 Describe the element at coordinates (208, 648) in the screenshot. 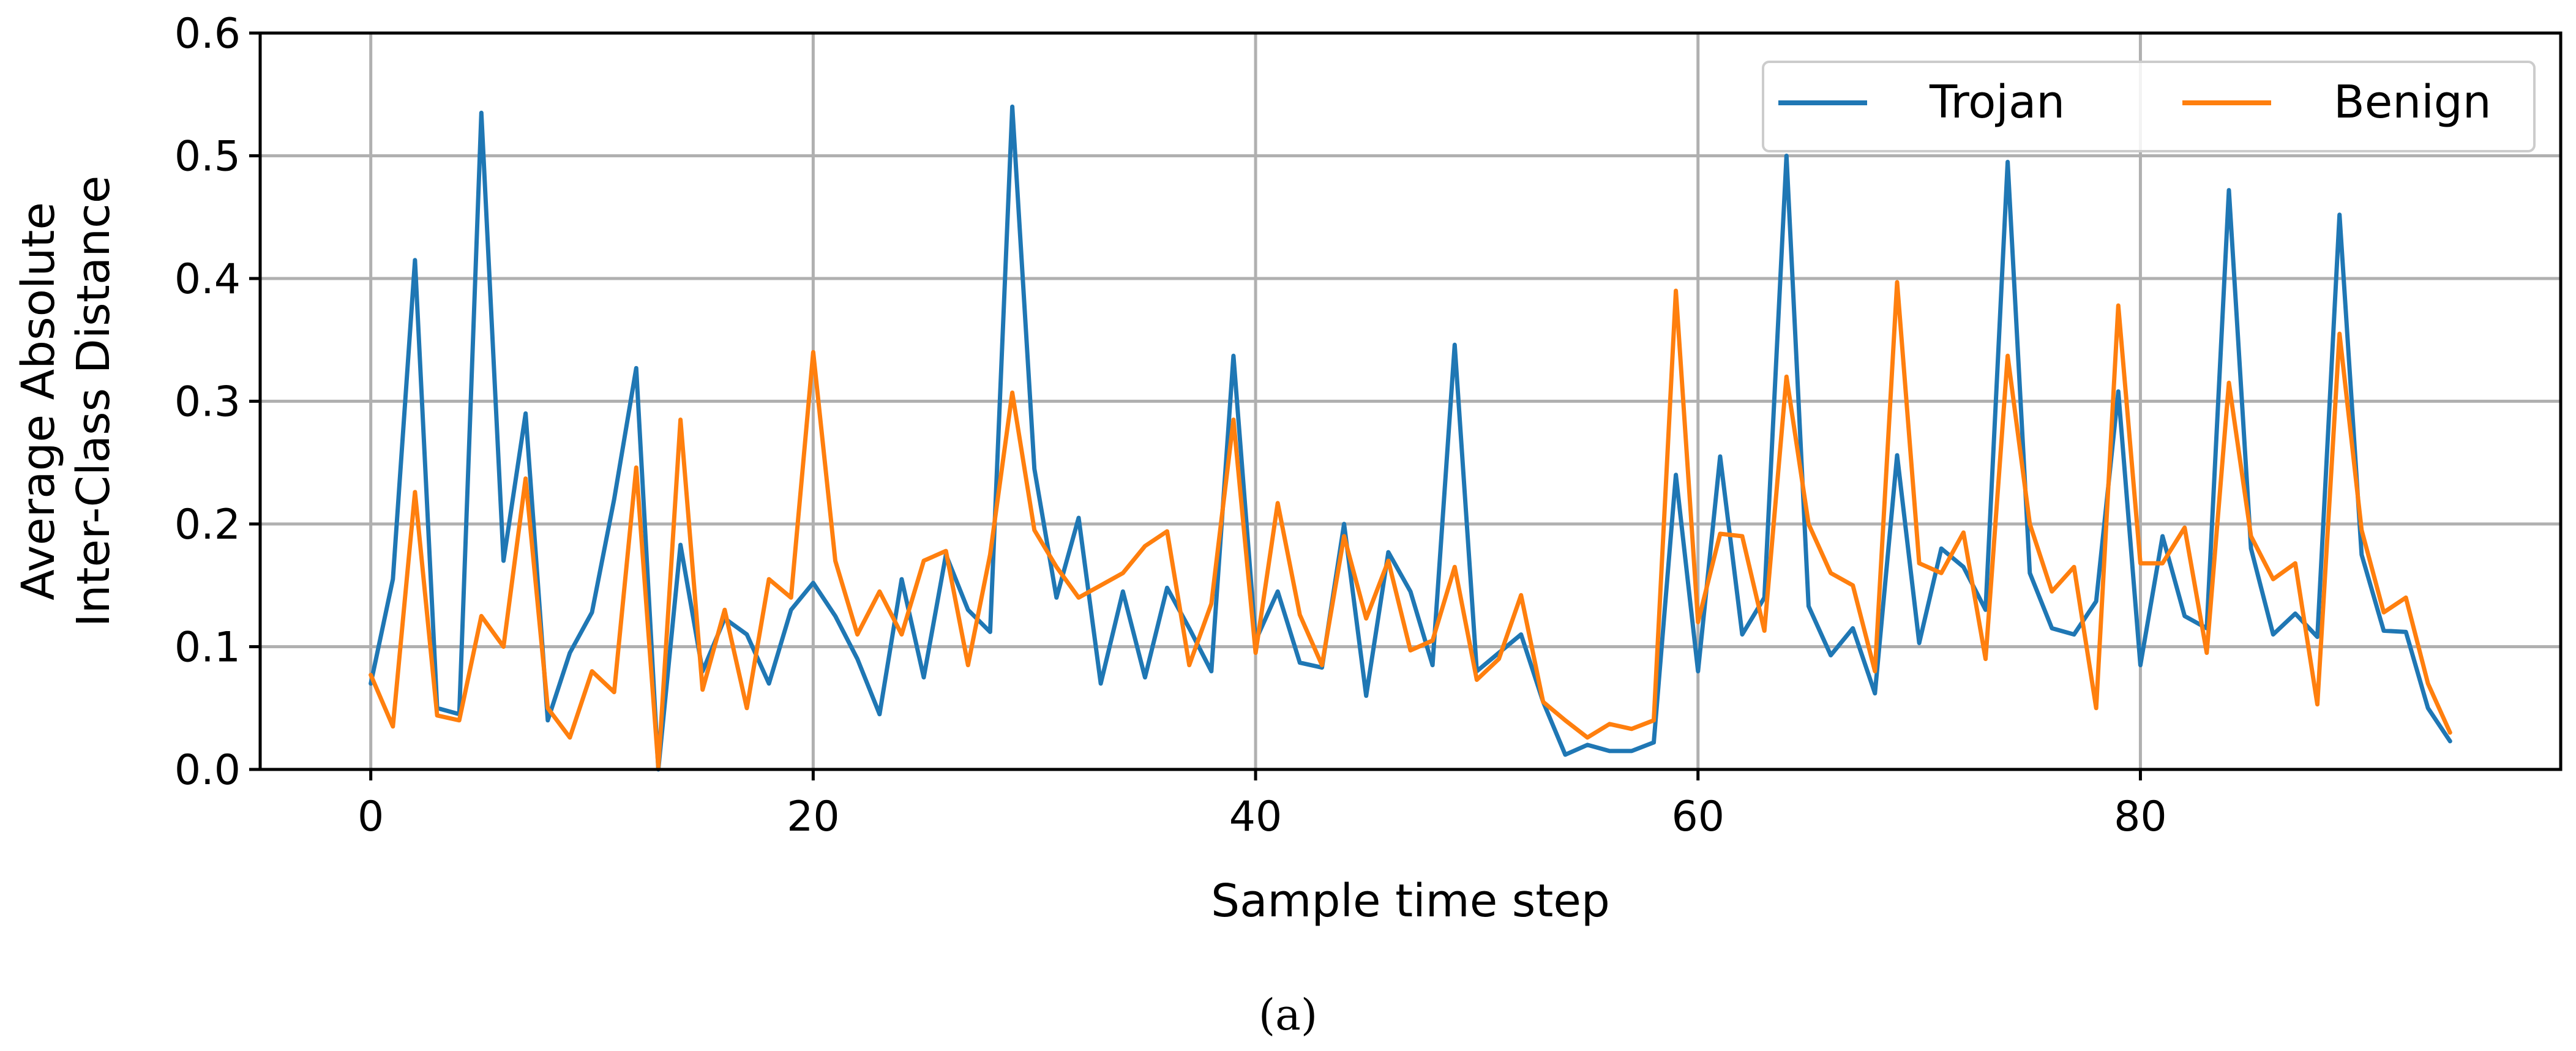

I see `y-tick-label: 0.1` at that location.